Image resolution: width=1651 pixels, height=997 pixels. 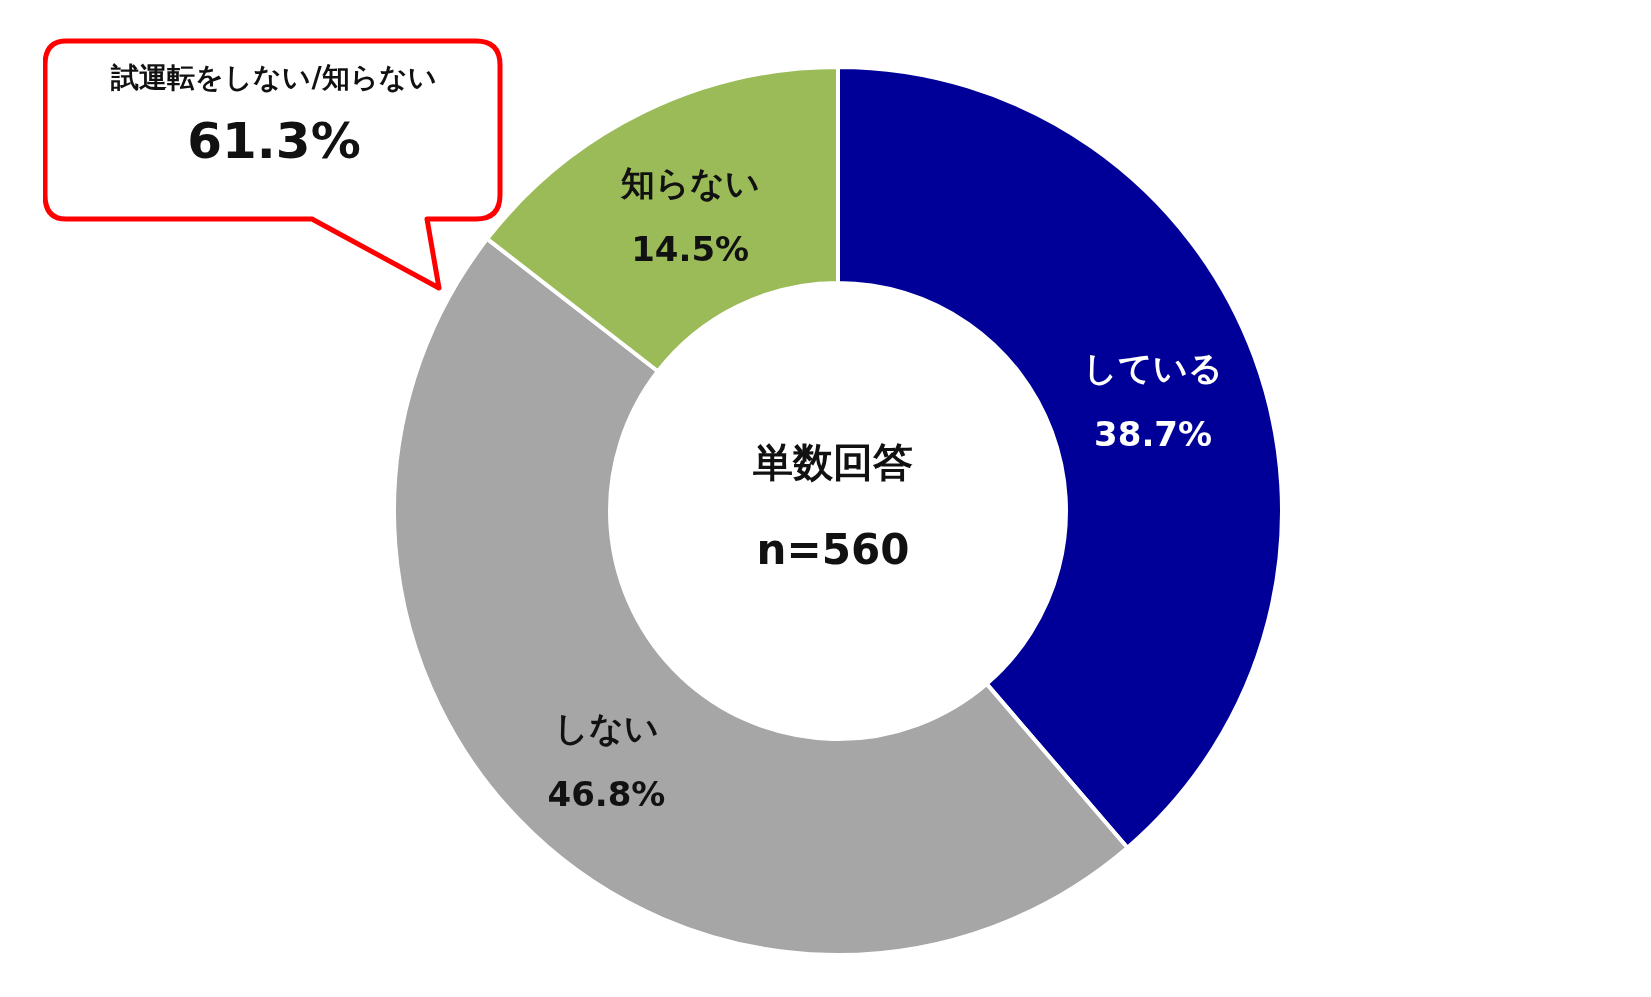 I want to click on text: 試運転をしない/知らない, so click(x=274, y=78).